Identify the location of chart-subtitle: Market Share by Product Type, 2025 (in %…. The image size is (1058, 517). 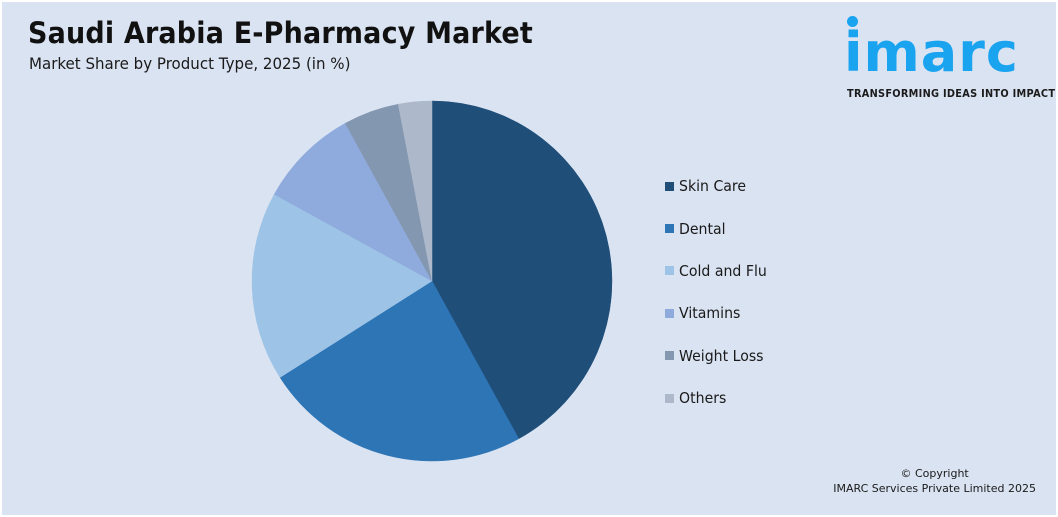
(190, 63).